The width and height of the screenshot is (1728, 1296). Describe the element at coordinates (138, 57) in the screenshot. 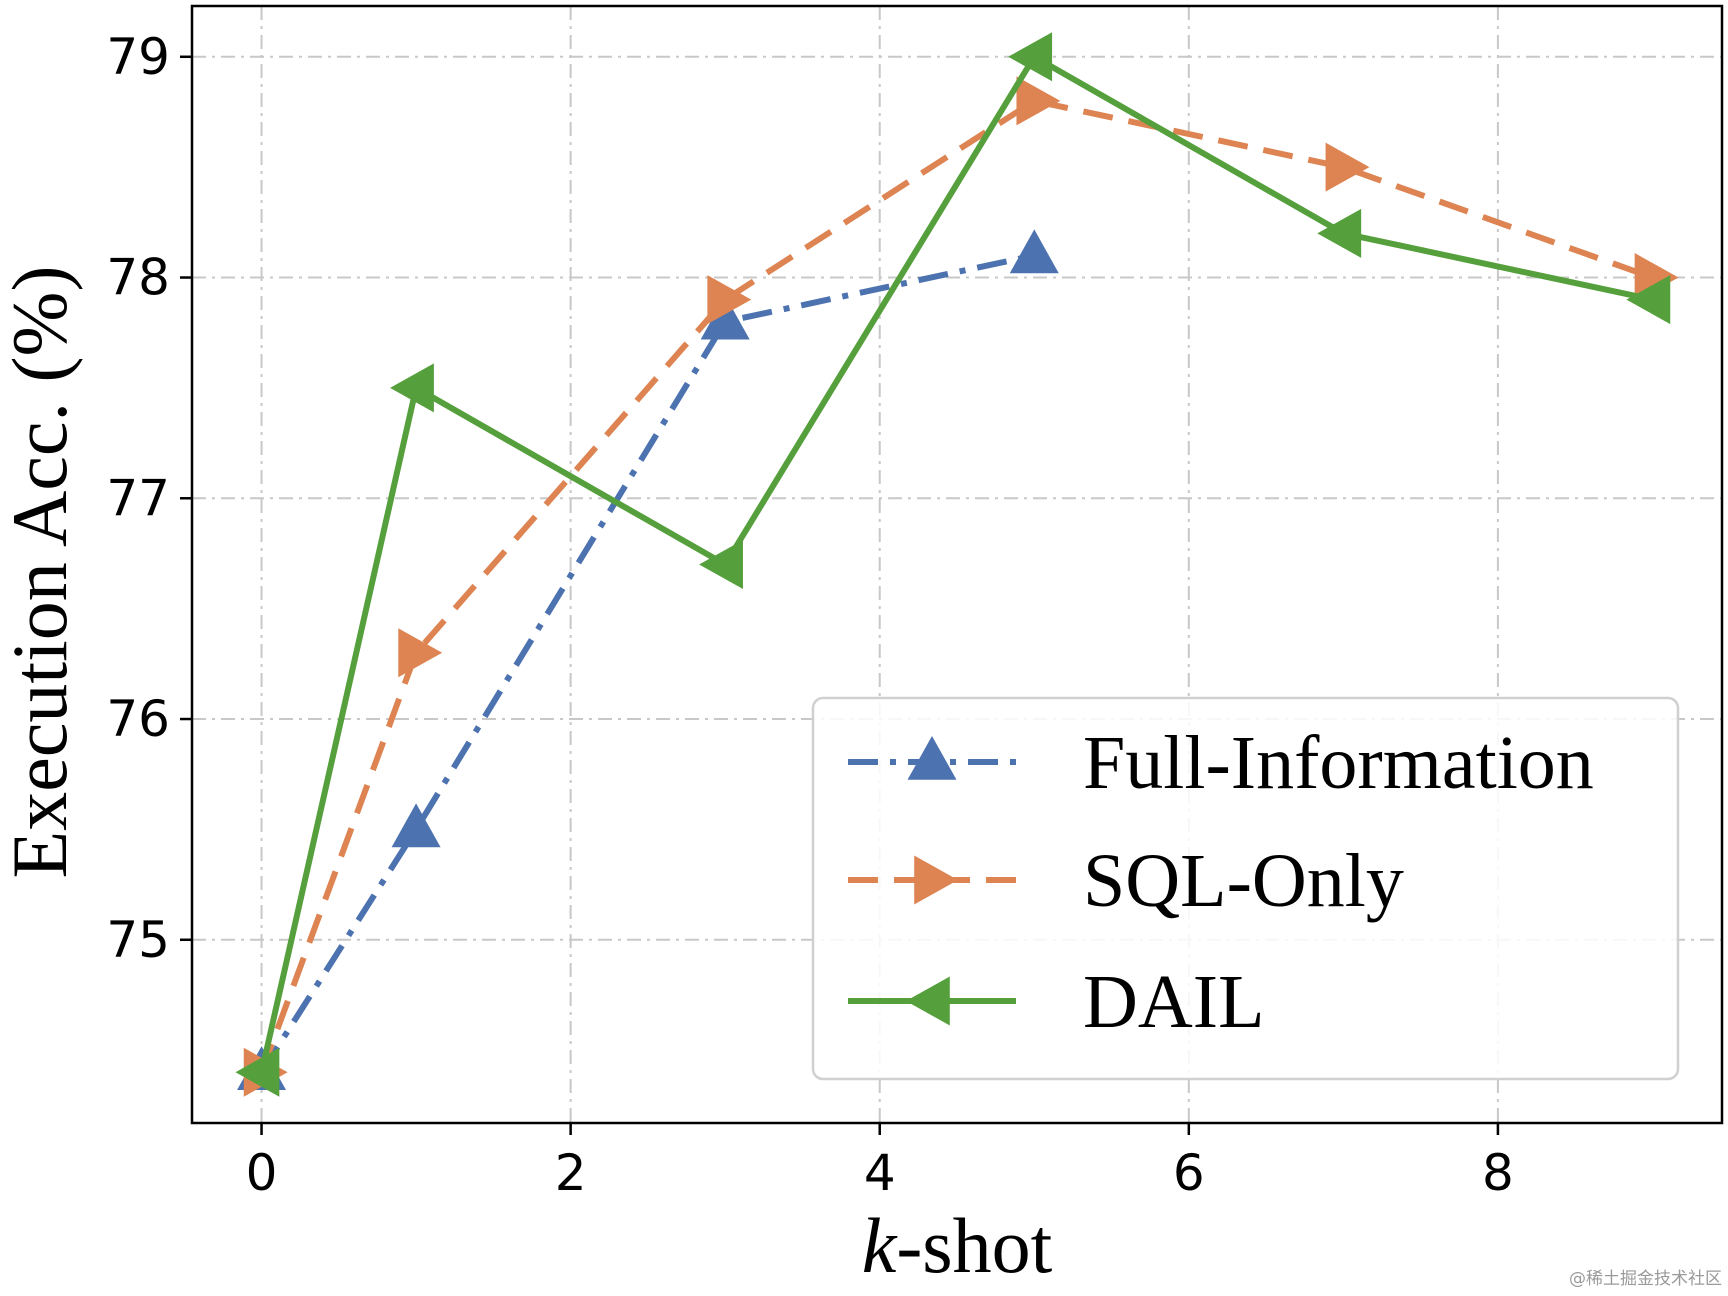

I see `y-tick-label: 79` at that location.